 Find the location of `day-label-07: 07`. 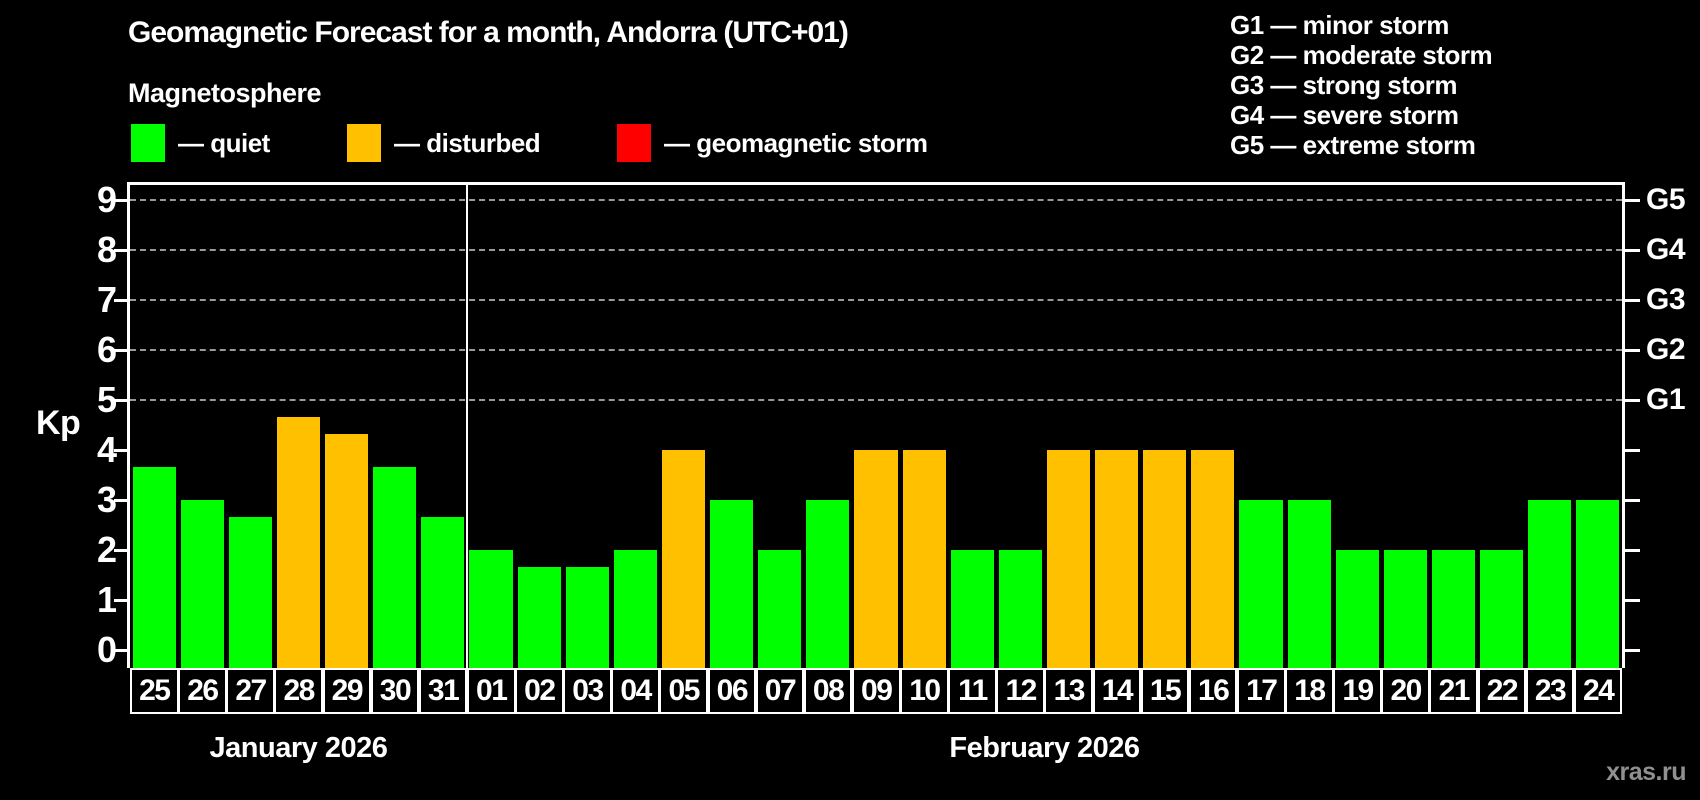

day-label-07: 07 is located at coordinates (780, 691).